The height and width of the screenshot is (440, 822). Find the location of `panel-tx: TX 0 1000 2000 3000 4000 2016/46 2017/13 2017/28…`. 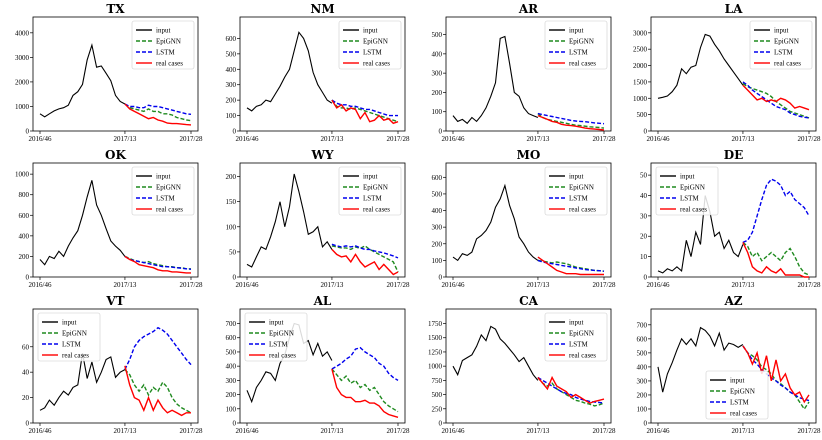

panel-tx: TX 0 1000 2000 3000 4000 2016/46 2017/13 2017/28… is located at coordinates (109, 72).